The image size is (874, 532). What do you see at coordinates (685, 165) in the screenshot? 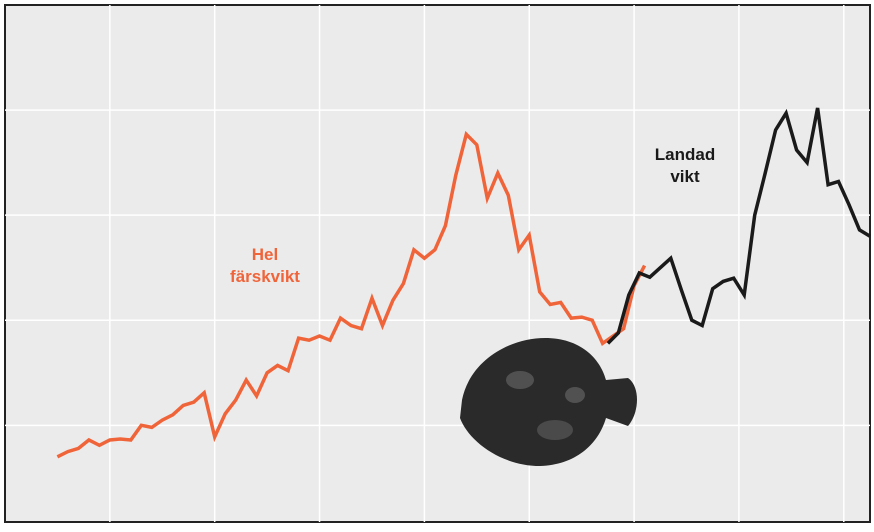
I see `series-label: Landad vikt` at bounding box center [685, 165].